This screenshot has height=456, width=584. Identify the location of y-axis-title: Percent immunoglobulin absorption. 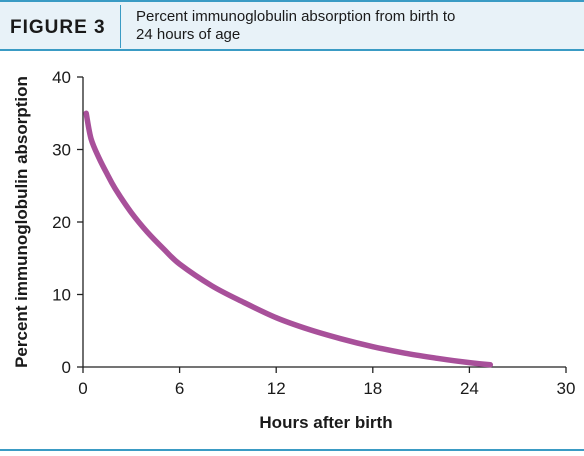
(21, 222).